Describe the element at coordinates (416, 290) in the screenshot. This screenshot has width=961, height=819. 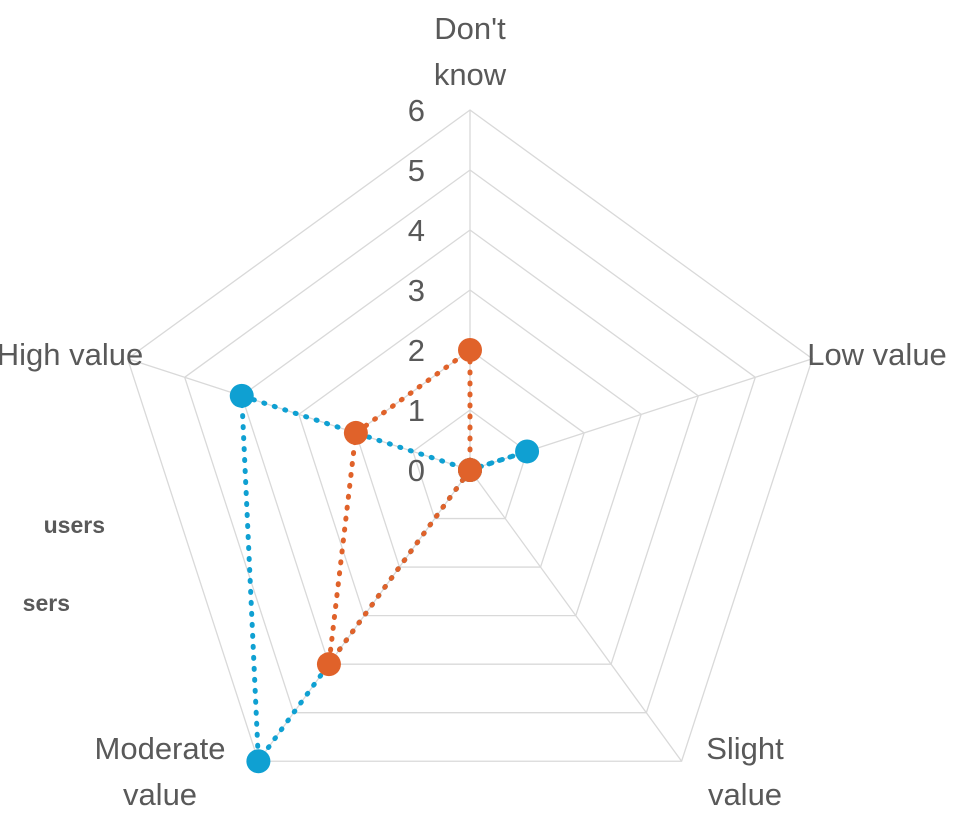
I see `r-tick-label: 3` at that location.